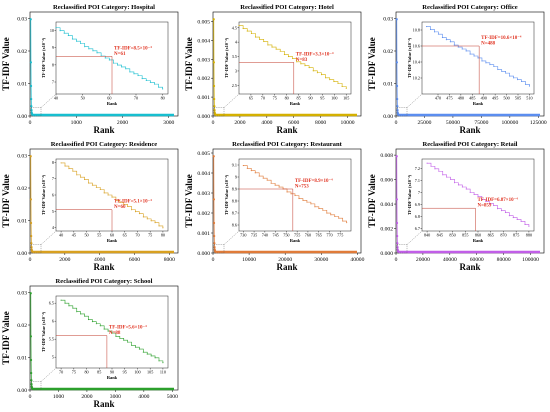  I want to click on x-tick-label: 5000, so click(172, 397).